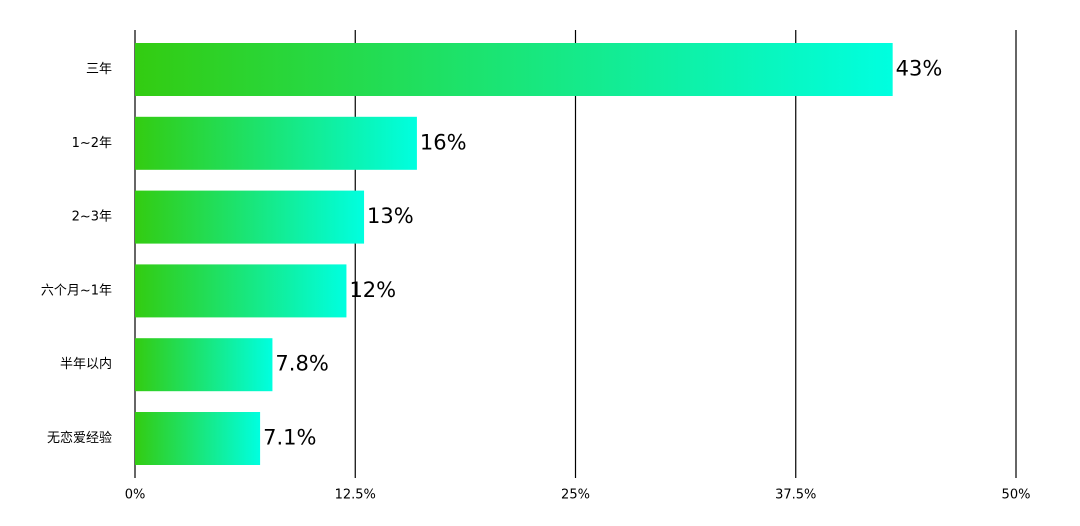 The width and height of the screenshot is (1080, 526). What do you see at coordinates (575, 495) in the screenshot?
I see `x-tick-label: 25%` at bounding box center [575, 495].